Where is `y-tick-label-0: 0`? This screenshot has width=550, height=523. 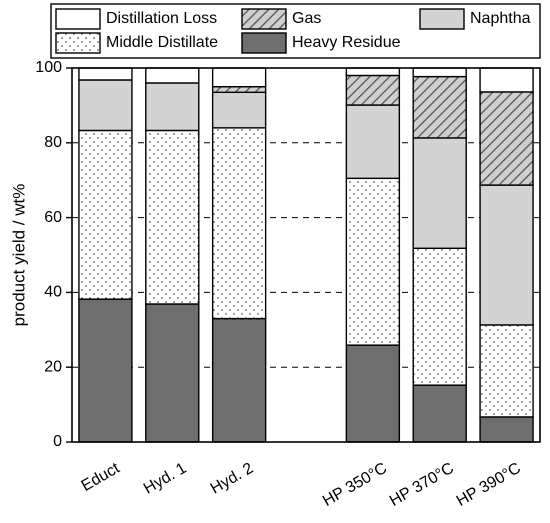
y-tick-label-0: 0 is located at coordinates (57, 441).